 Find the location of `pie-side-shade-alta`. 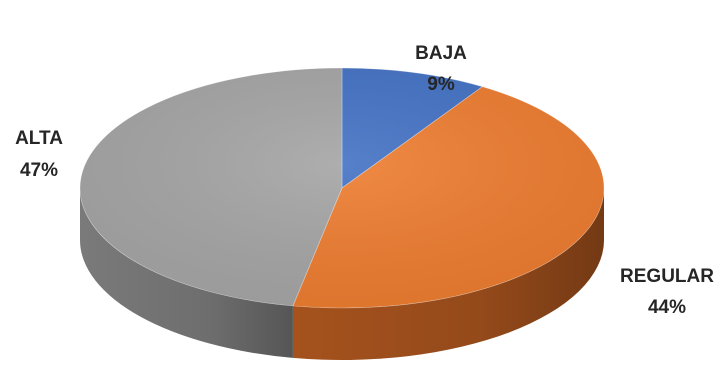

pie-side-shade-alta is located at coordinates (186, 273).